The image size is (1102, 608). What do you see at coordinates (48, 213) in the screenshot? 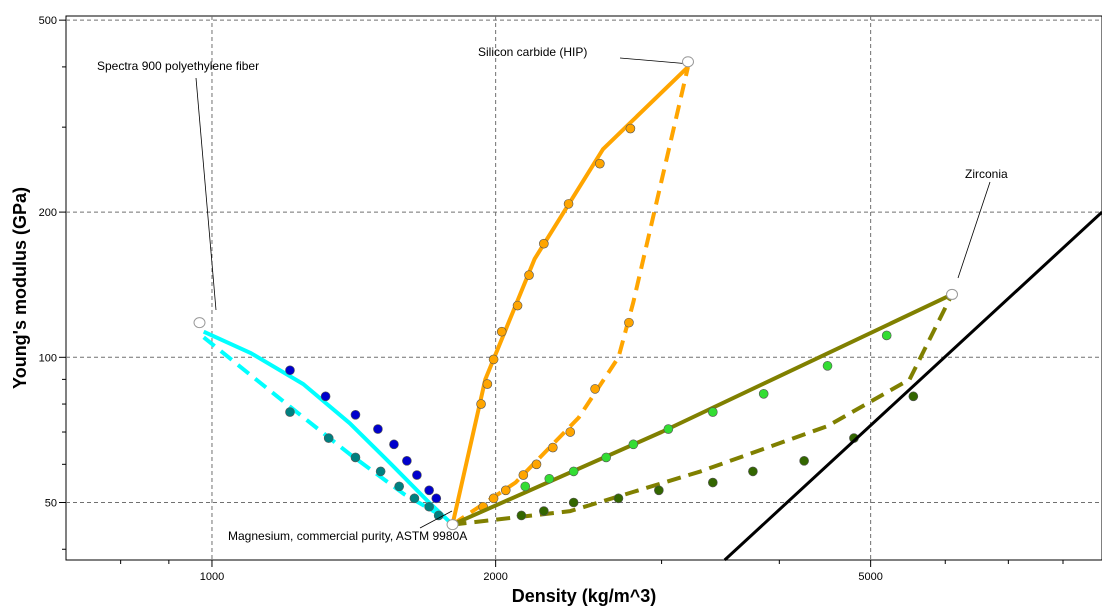
I see `y-tick-label: 200` at bounding box center [48, 213].